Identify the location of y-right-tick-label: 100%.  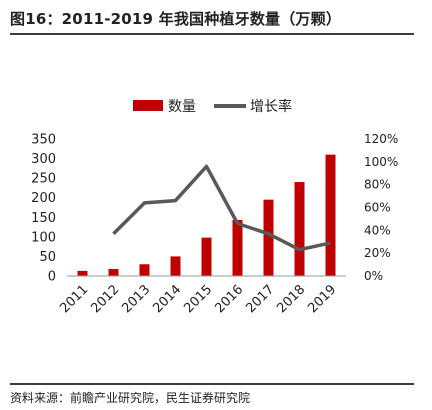
(381, 162).